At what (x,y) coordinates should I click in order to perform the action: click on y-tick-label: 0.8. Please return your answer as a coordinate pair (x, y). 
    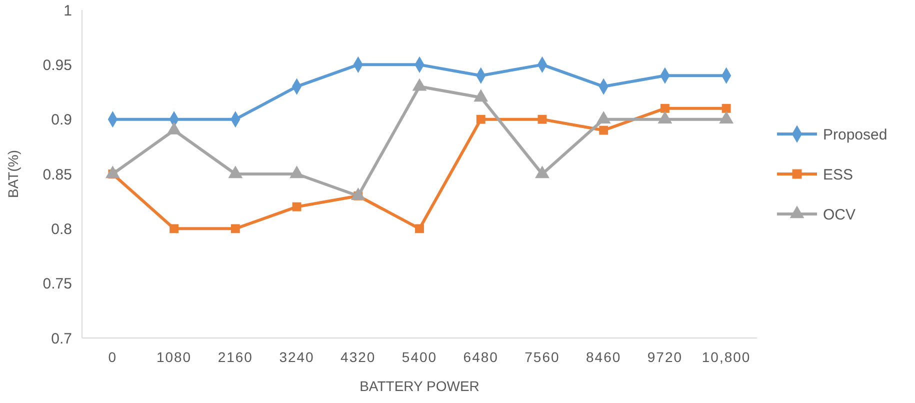
    Looking at the image, I should click on (61, 229).